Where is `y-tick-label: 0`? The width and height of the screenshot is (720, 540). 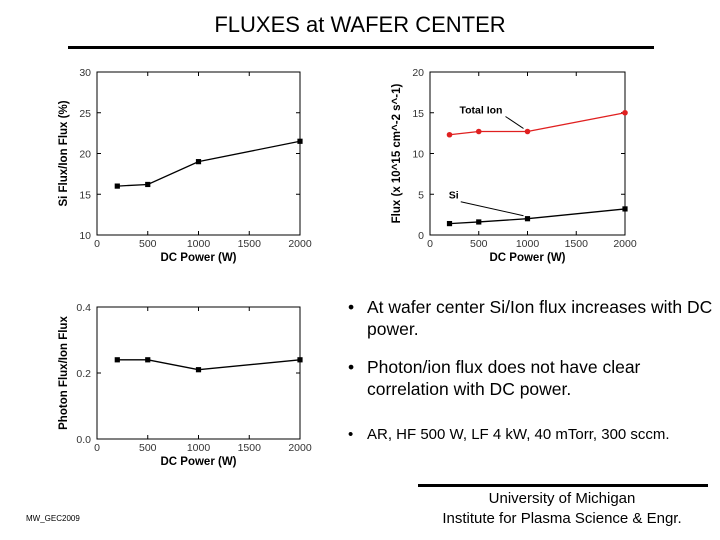 y-tick-label: 0 is located at coordinates (421, 236).